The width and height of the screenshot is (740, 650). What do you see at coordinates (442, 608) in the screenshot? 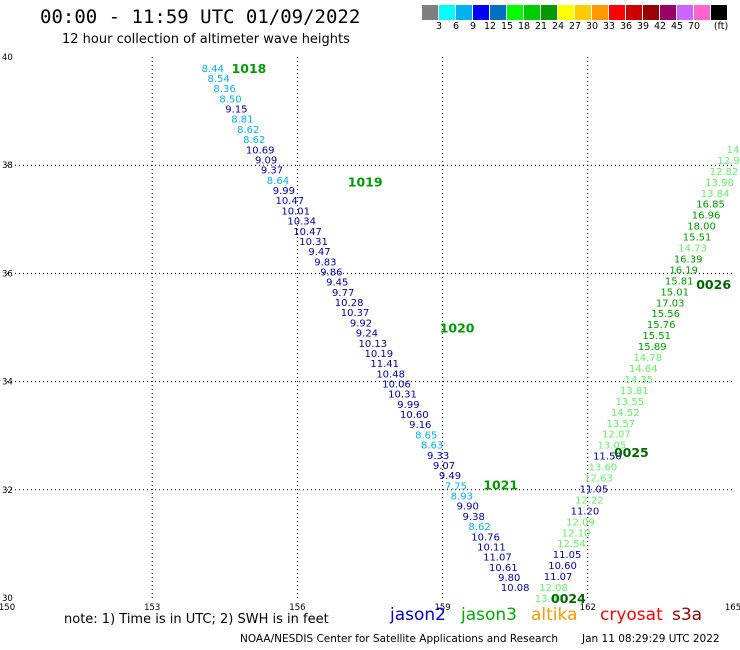
I see `x-tick-label: 159` at bounding box center [442, 608].